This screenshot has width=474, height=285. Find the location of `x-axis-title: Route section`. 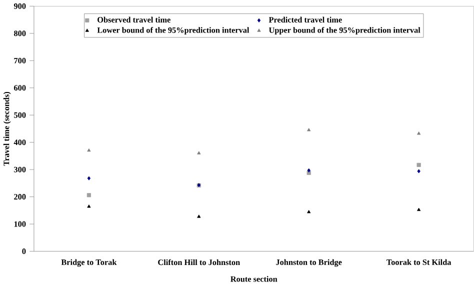

x-axis-title: Route section is located at coordinates (254, 279).